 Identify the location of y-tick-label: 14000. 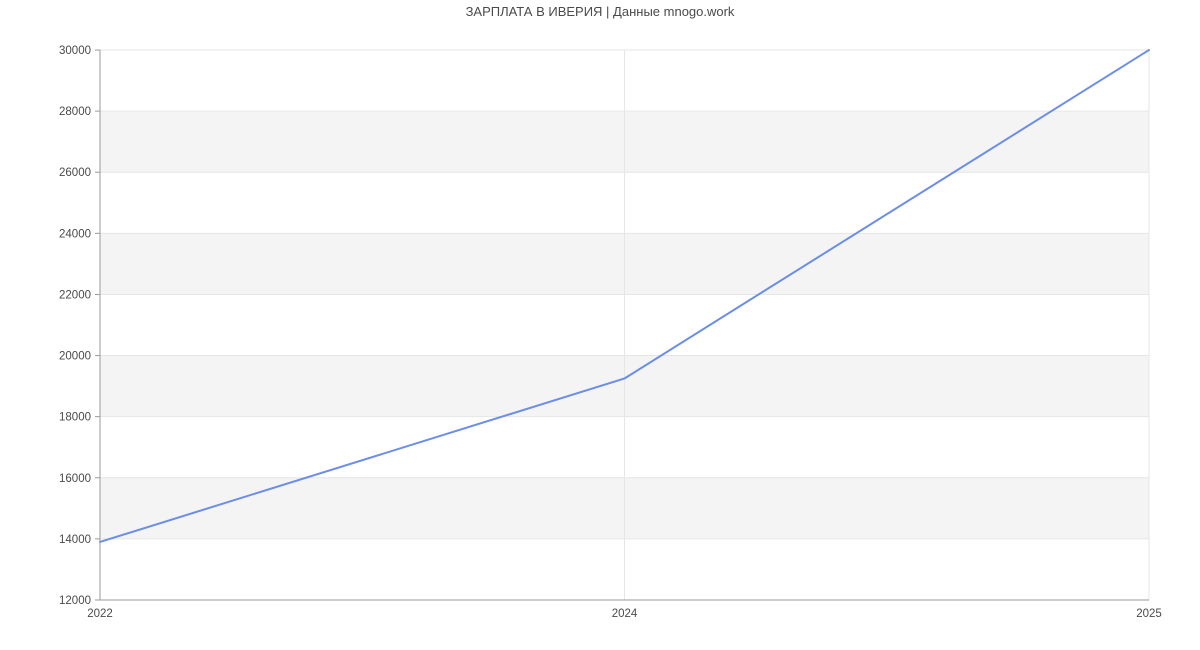
(75, 540).